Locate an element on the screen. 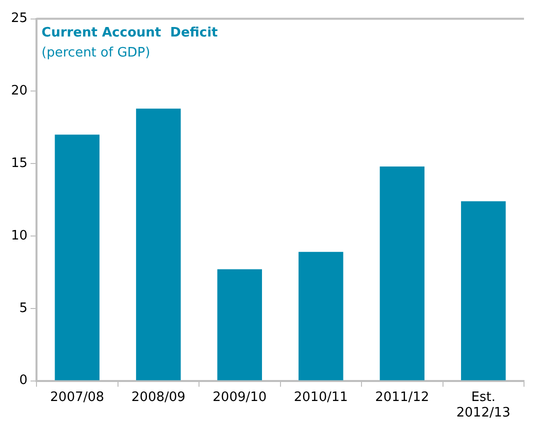 This screenshot has width=534, height=432. x-tick-label: 2011/12 is located at coordinates (402, 397).